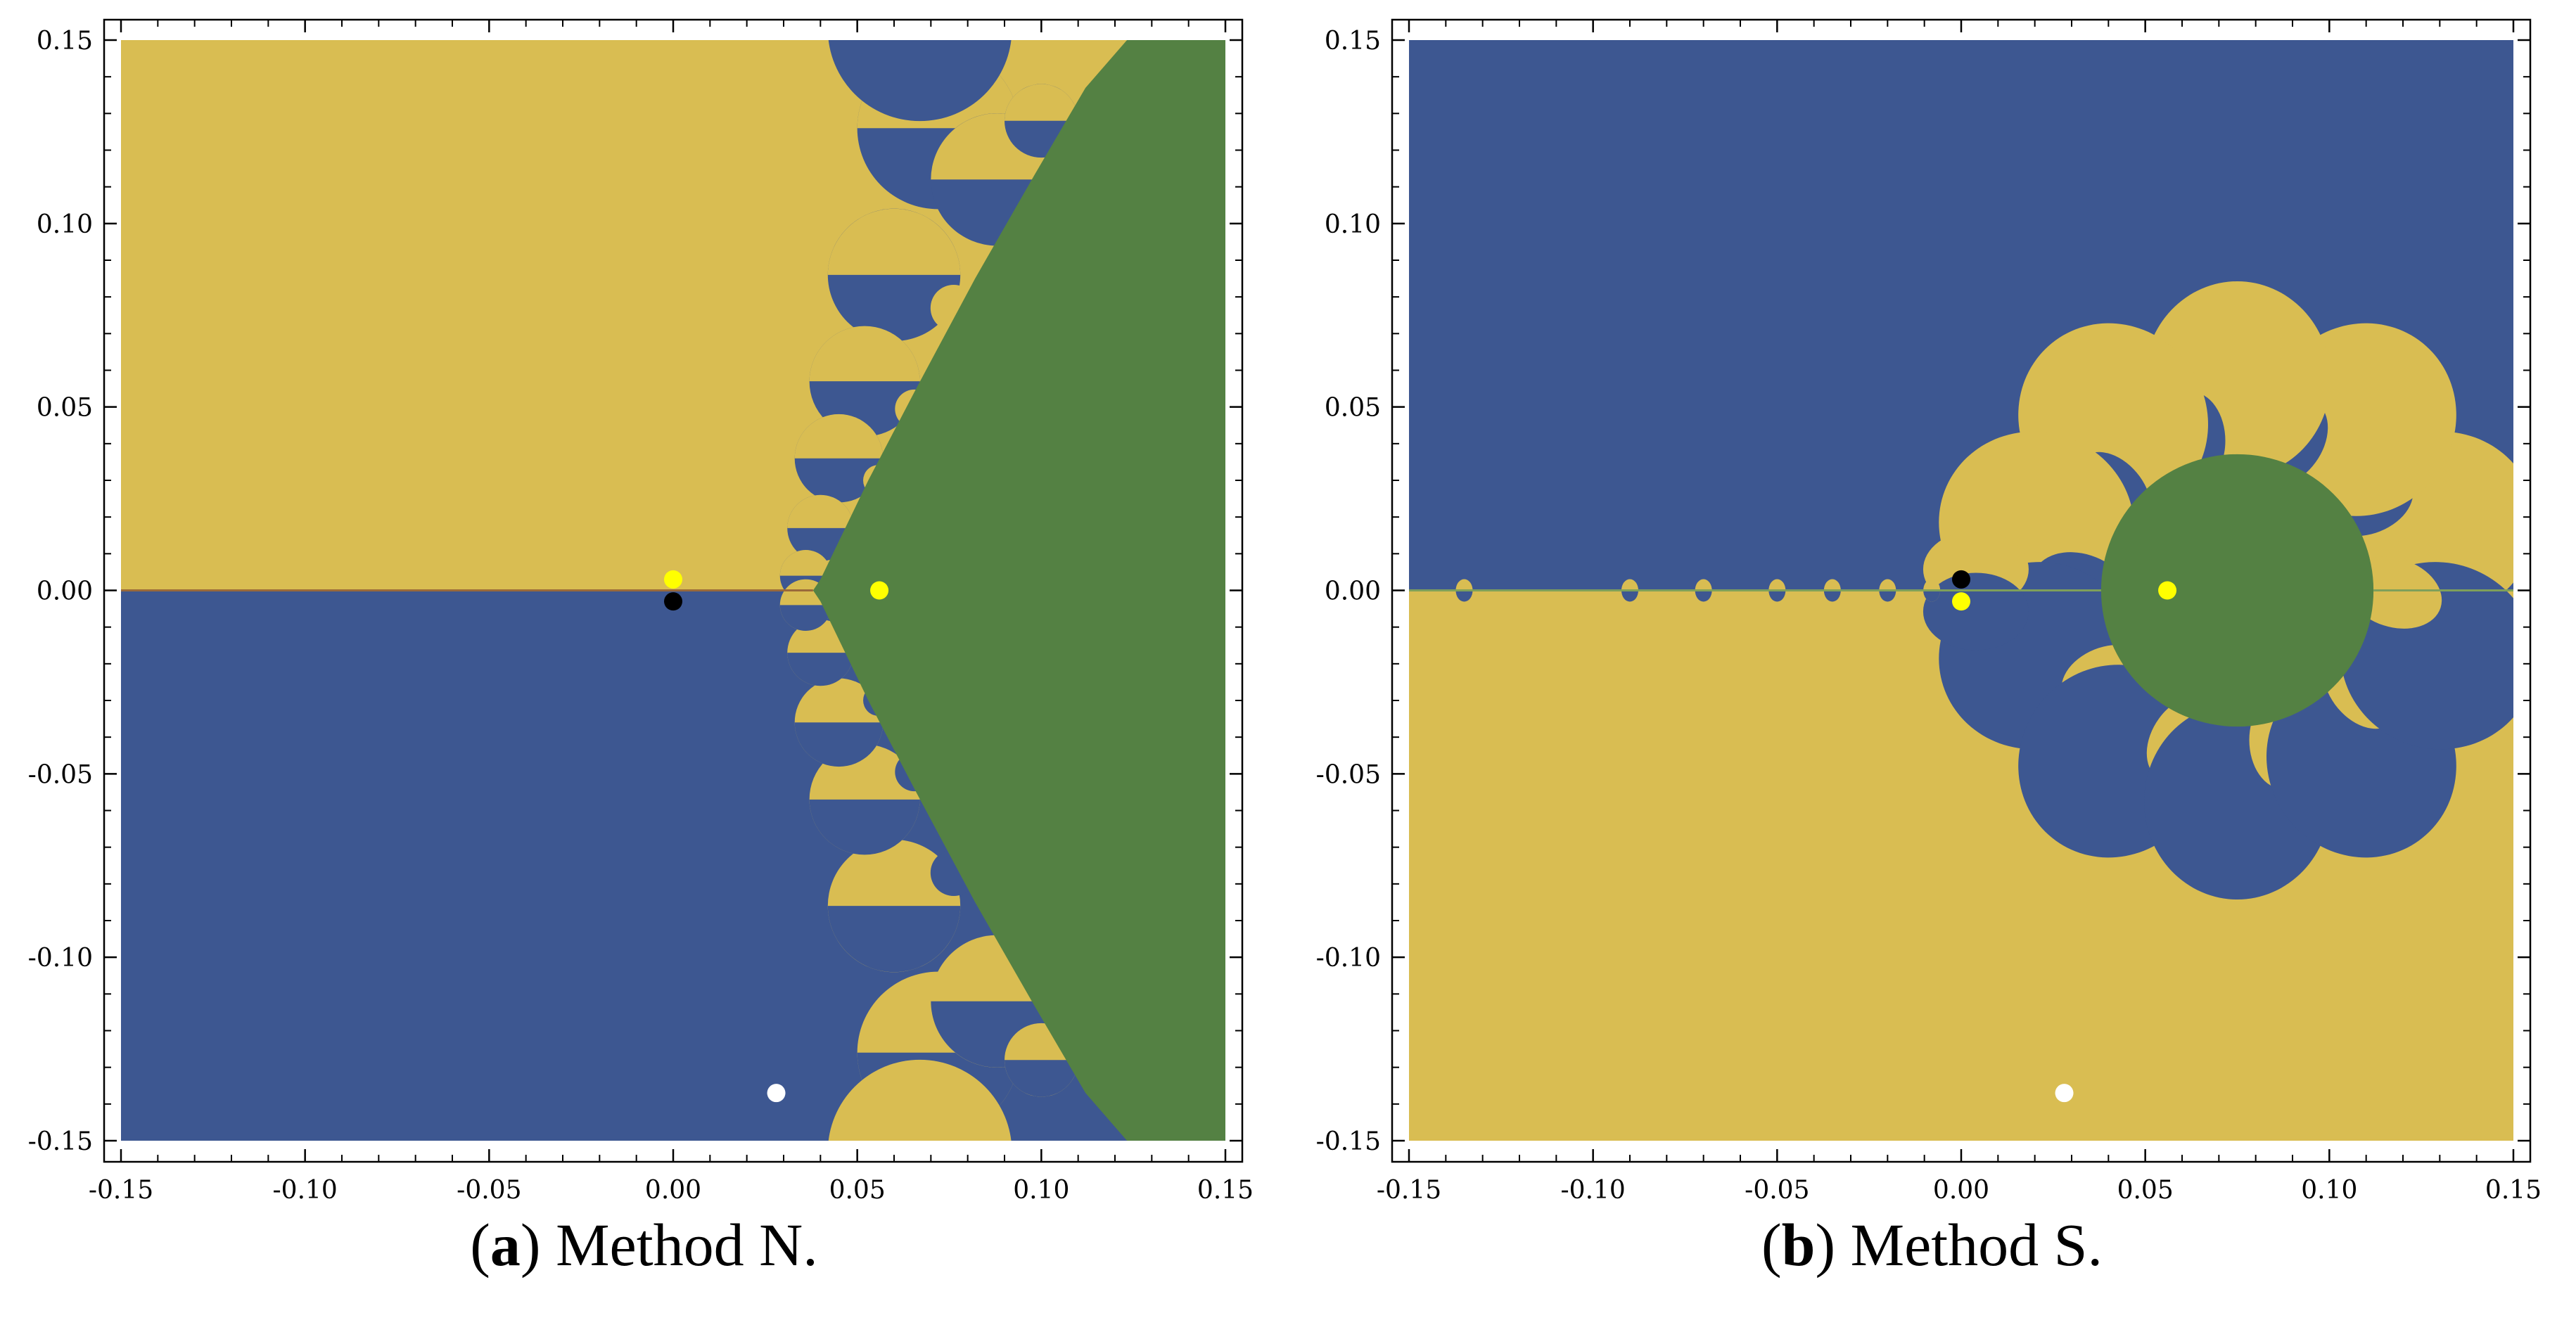 The height and width of the screenshot is (1332, 2576). I want to click on caption-letter-a: a, so click(505, 1245).